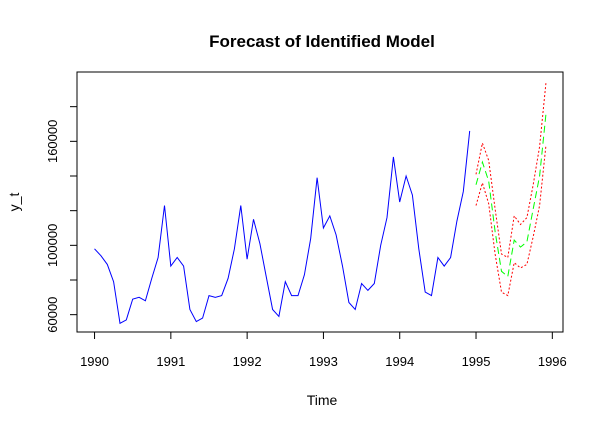 This screenshot has height=430, width=605. I want to click on x-tick-label: 1992, so click(247, 361).